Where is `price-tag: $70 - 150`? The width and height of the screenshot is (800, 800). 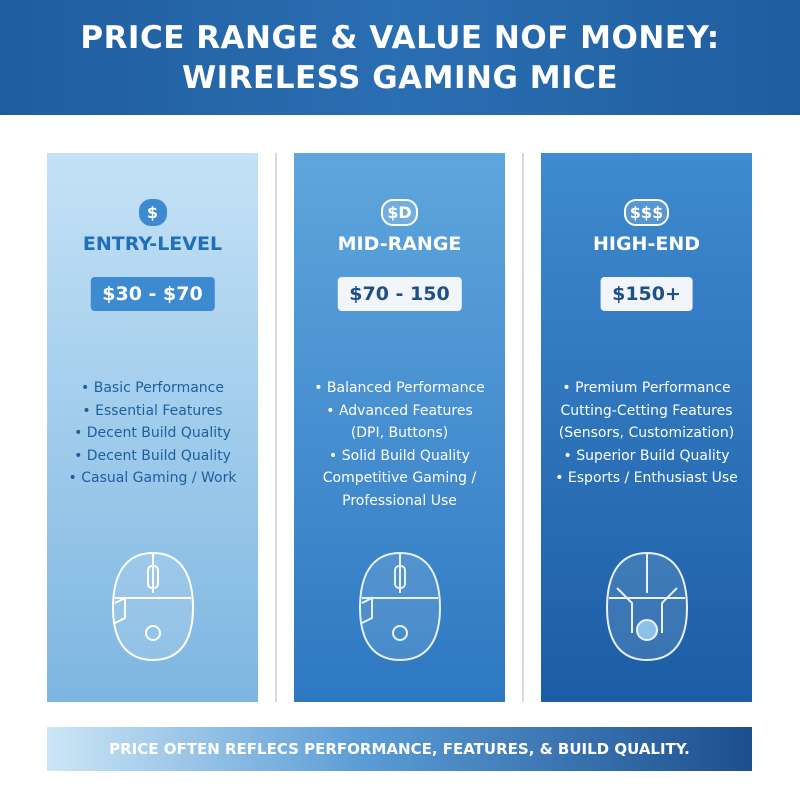
price-tag: $70 - 150 is located at coordinates (399, 294).